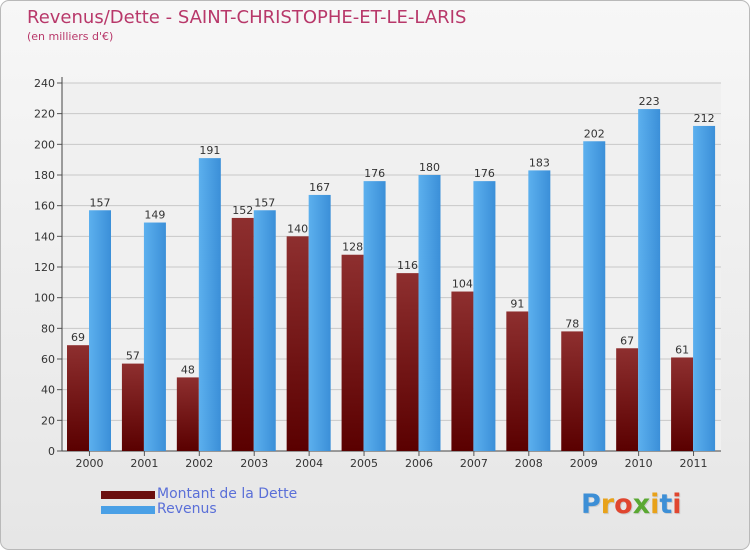 The height and width of the screenshot is (550, 750). Describe the element at coordinates (44, 298) in the screenshot. I see `y-tick-label: 100` at that location.